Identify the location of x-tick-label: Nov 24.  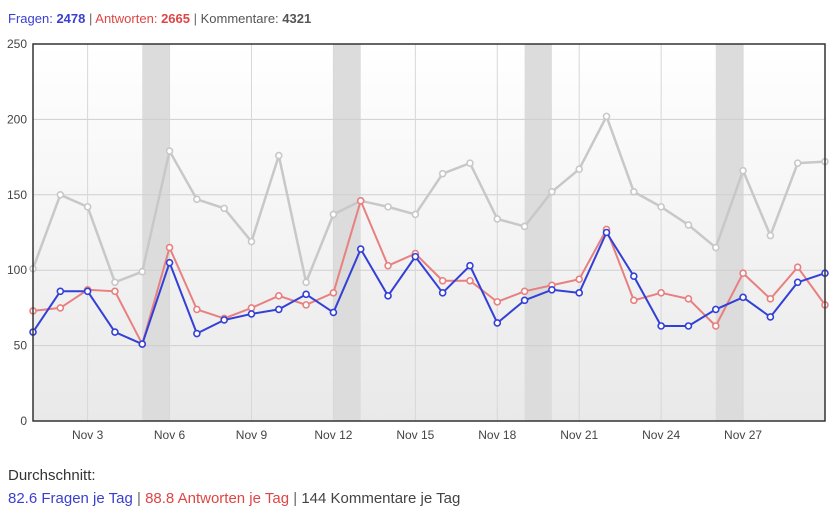
(661, 435).